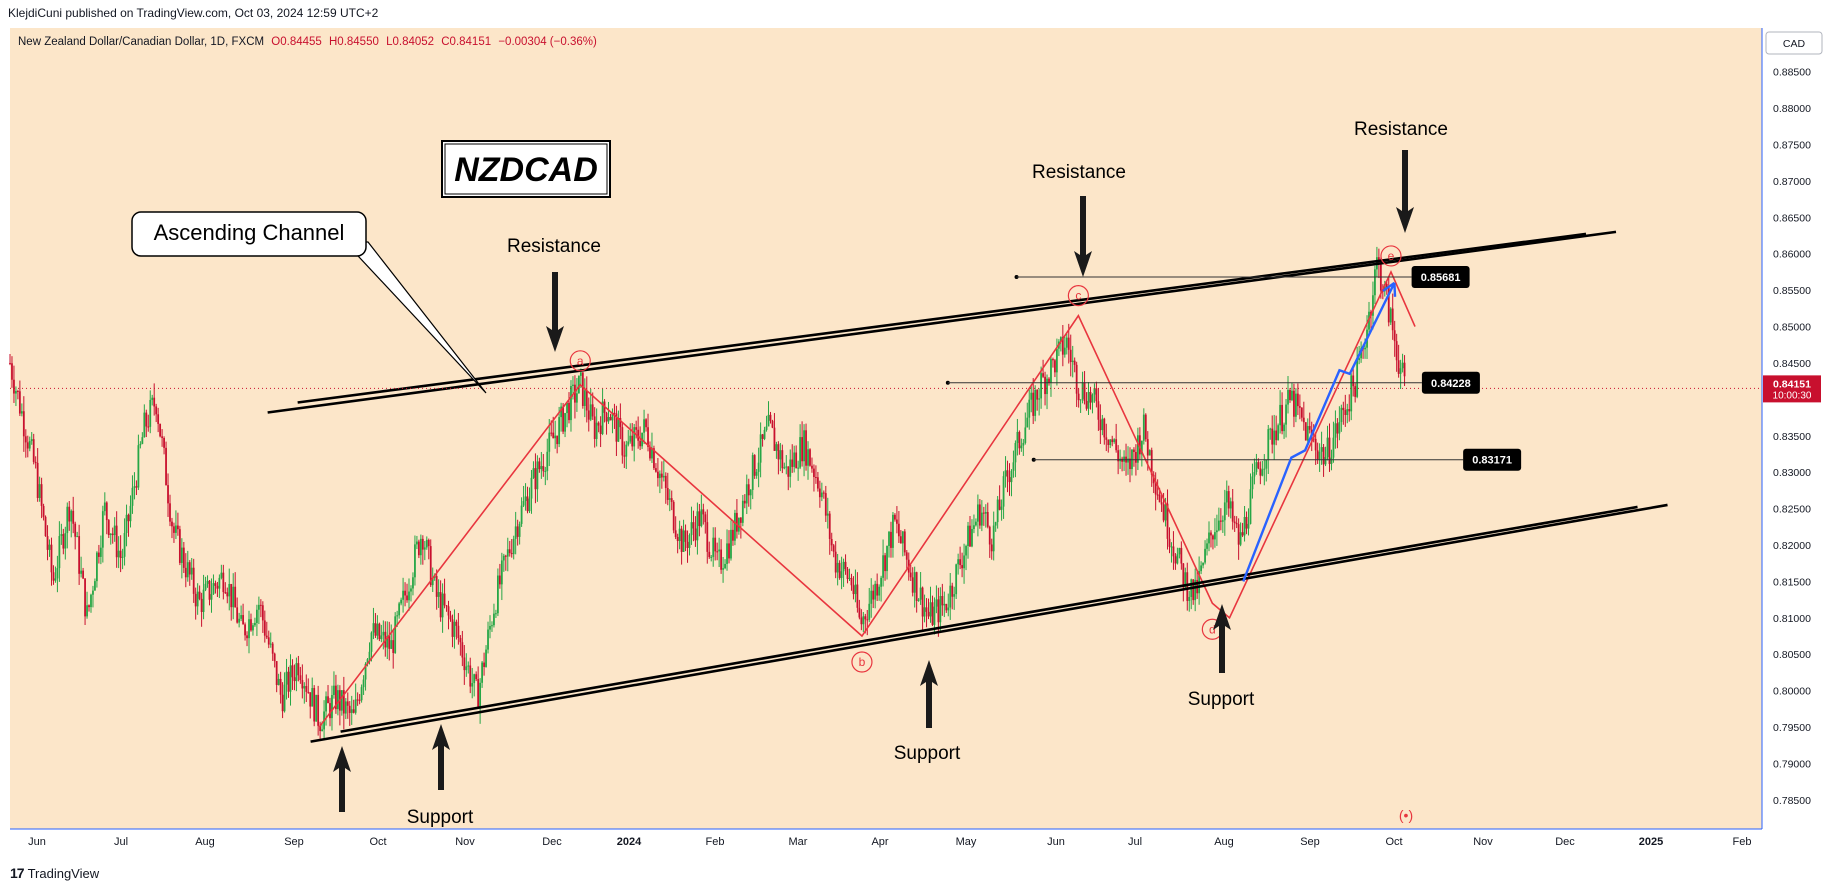 The width and height of the screenshot is (1835, 891). I want to click on price-tick: 0.88500, so click(1792, 73).